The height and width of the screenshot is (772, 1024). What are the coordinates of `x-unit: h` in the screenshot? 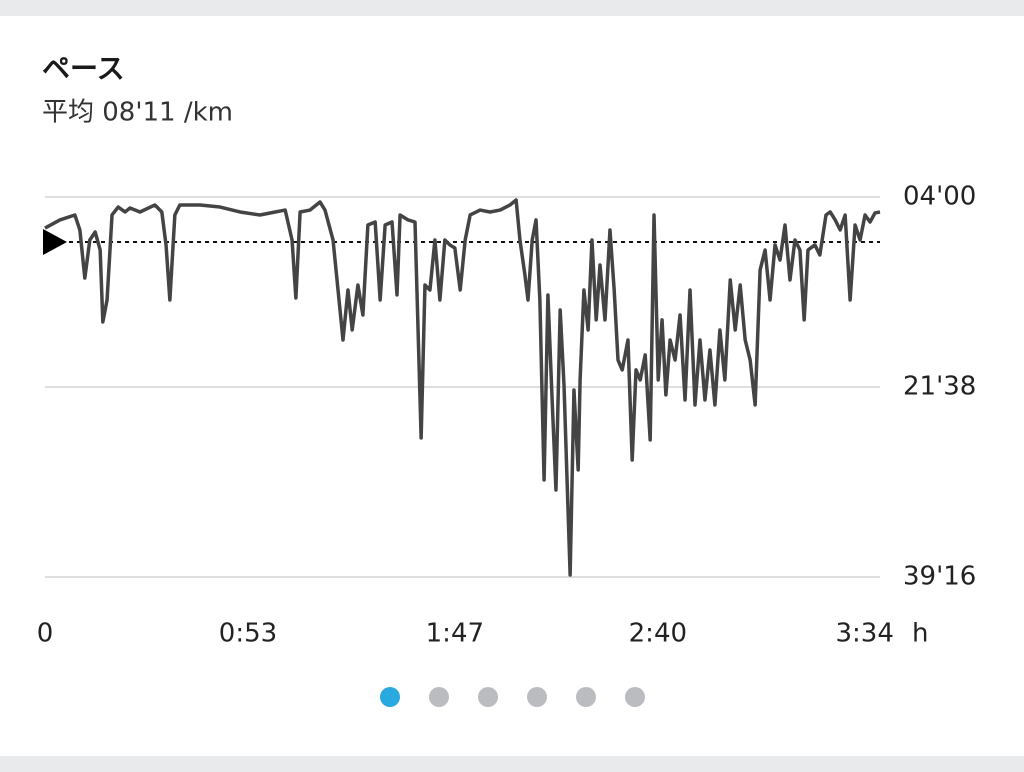 It's located at (920, 634).